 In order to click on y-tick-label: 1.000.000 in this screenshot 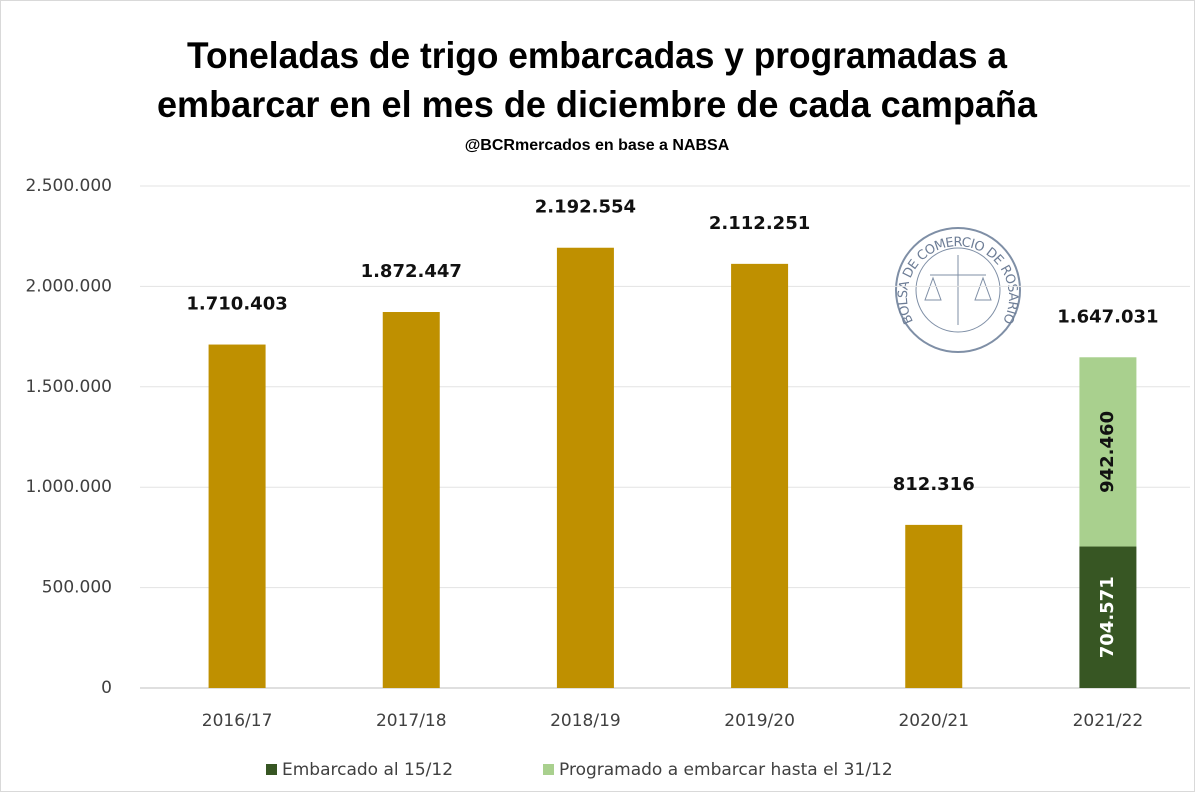, I will do `click(68, 487)`.